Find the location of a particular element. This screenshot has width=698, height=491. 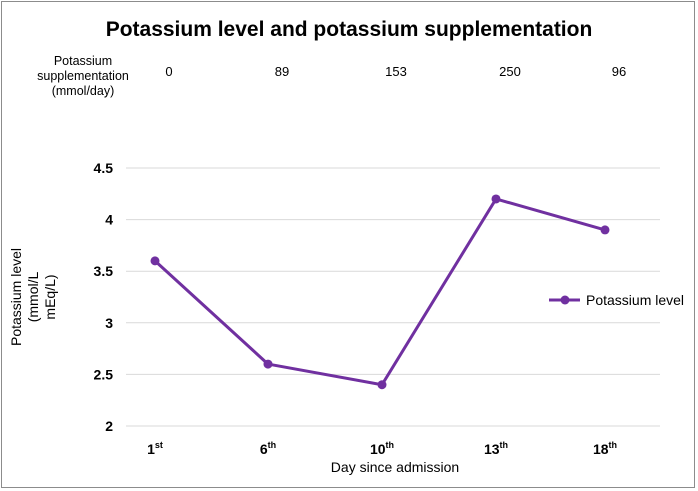

supplementation-label-line: supplementation is located at coordinates (83, 76).